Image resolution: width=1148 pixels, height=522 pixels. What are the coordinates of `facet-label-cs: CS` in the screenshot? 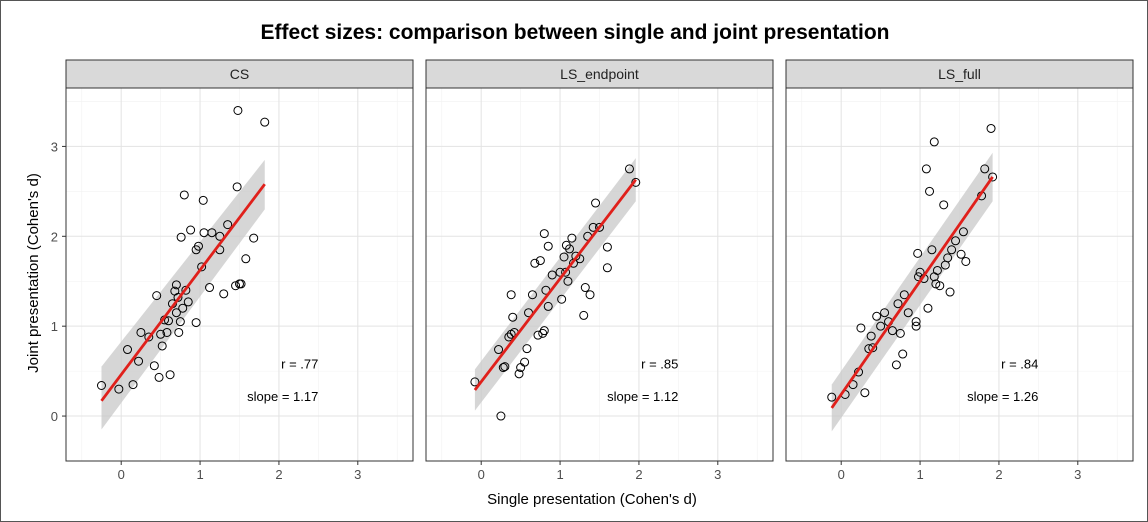 It's located at (239, 74).